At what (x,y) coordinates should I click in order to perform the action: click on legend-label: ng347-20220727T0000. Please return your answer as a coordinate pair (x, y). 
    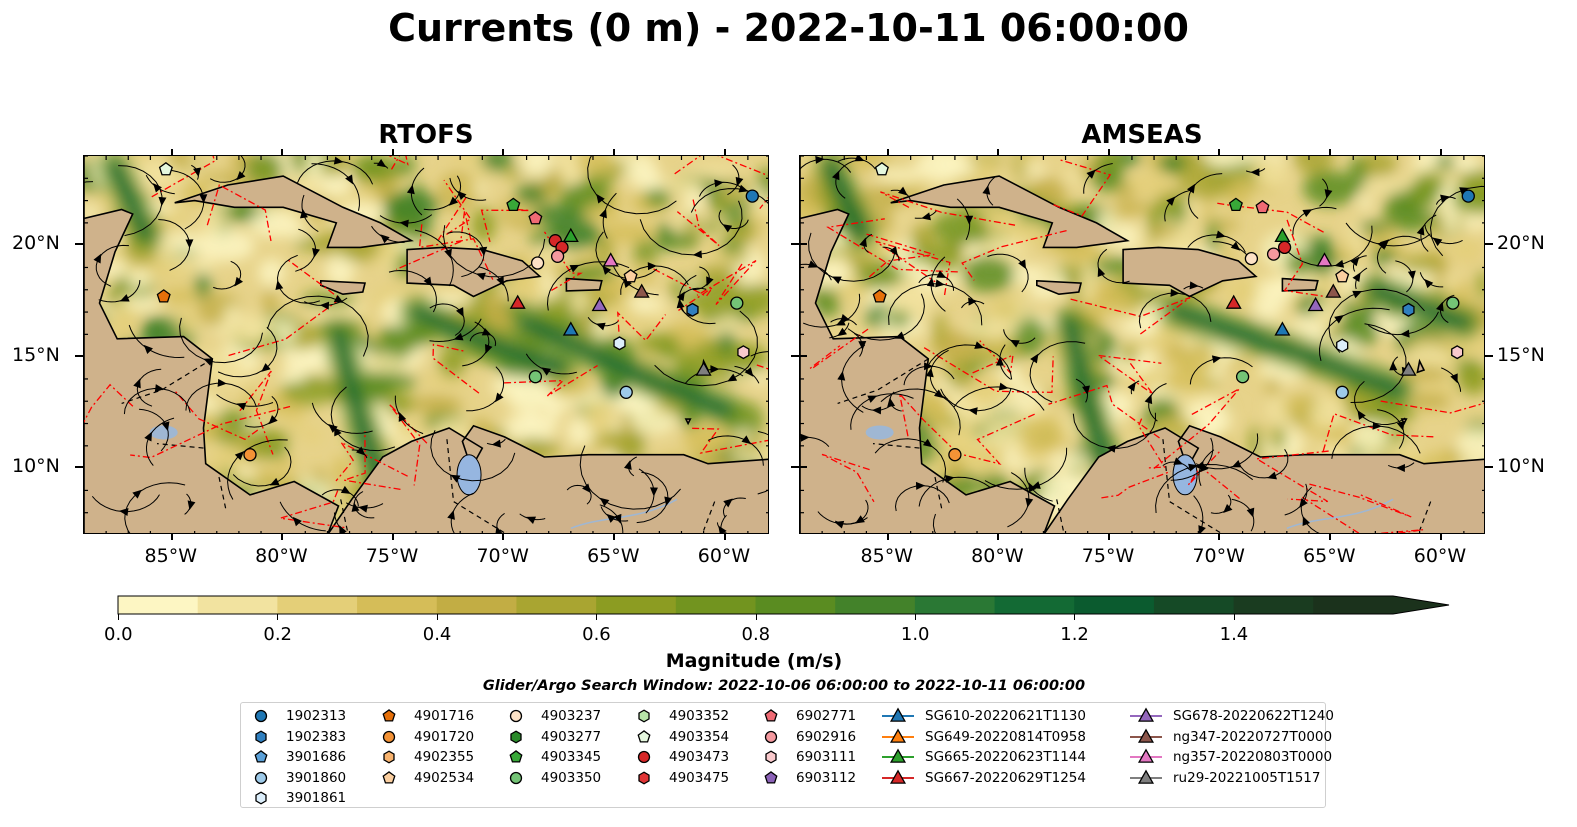
    Looking at the image, I should click on (1253, 736).